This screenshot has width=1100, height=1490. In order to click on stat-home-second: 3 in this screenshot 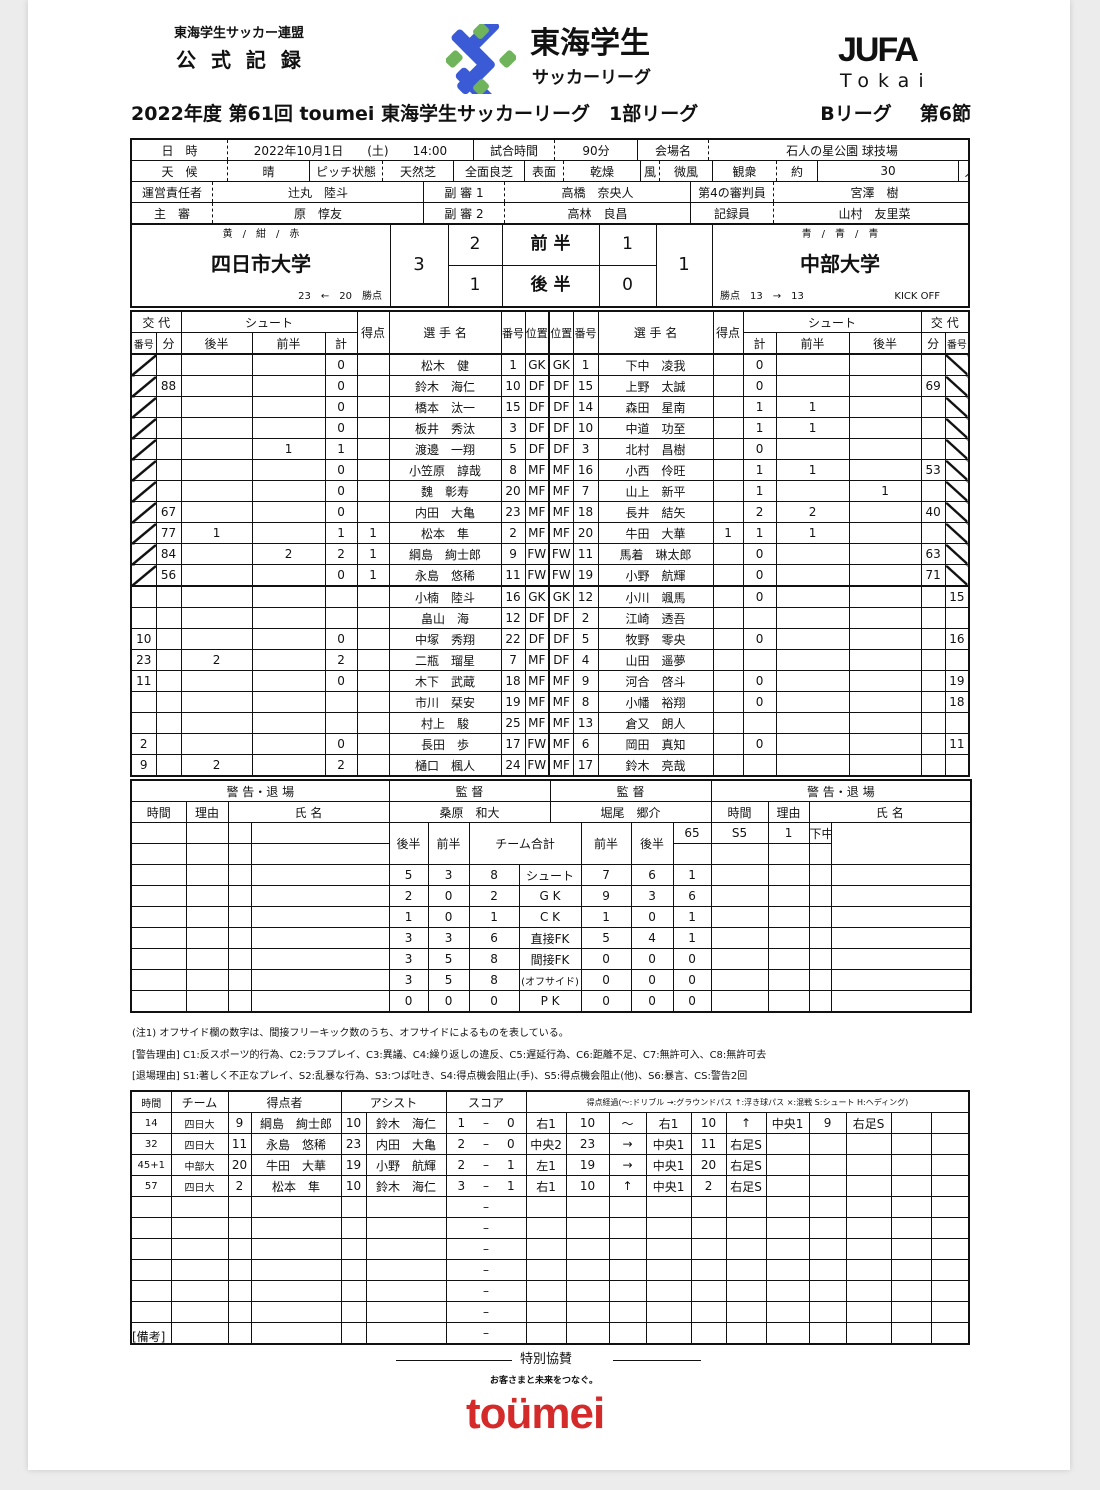, I will do `click(408, 959)`.